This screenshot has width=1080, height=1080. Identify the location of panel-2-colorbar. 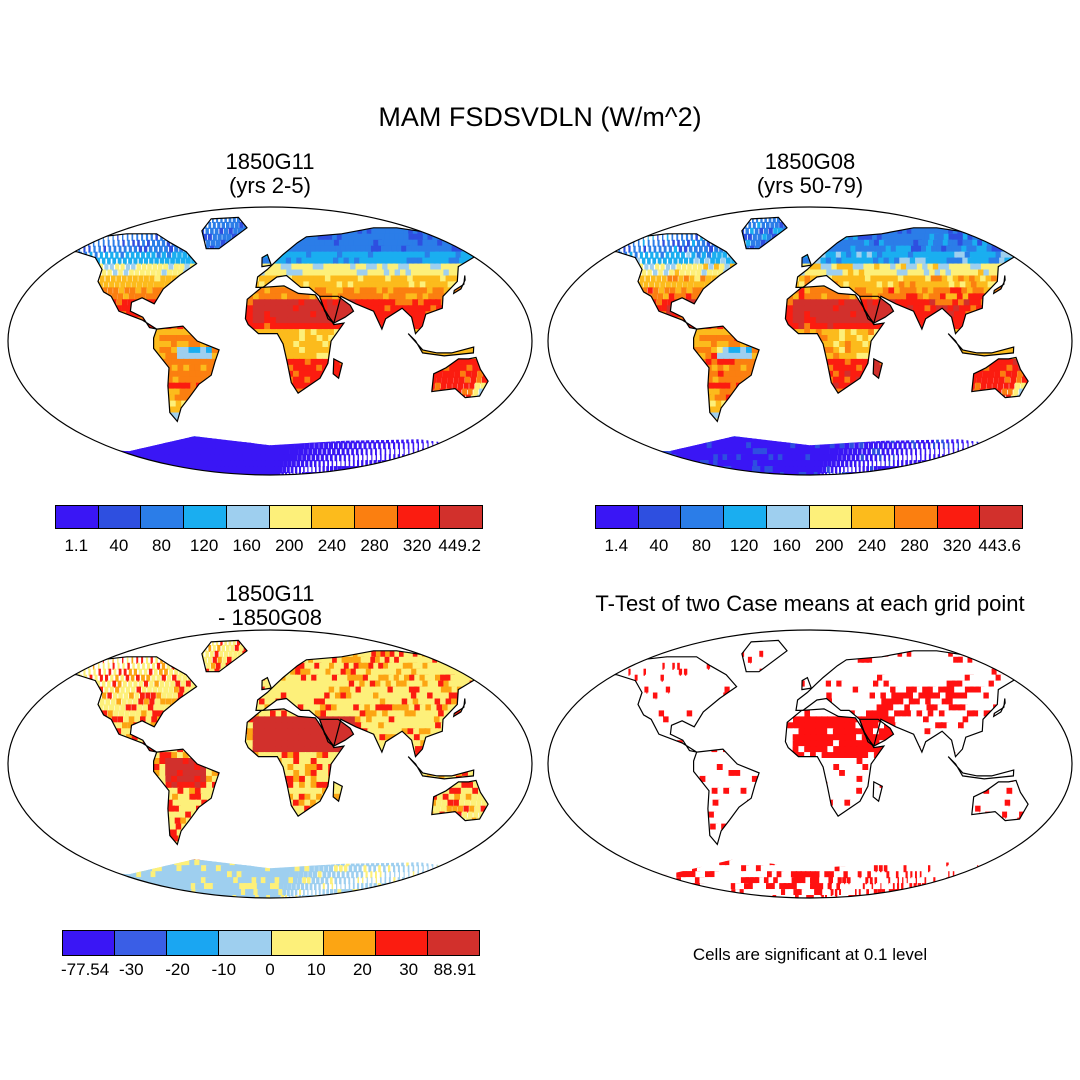
(809, 517).